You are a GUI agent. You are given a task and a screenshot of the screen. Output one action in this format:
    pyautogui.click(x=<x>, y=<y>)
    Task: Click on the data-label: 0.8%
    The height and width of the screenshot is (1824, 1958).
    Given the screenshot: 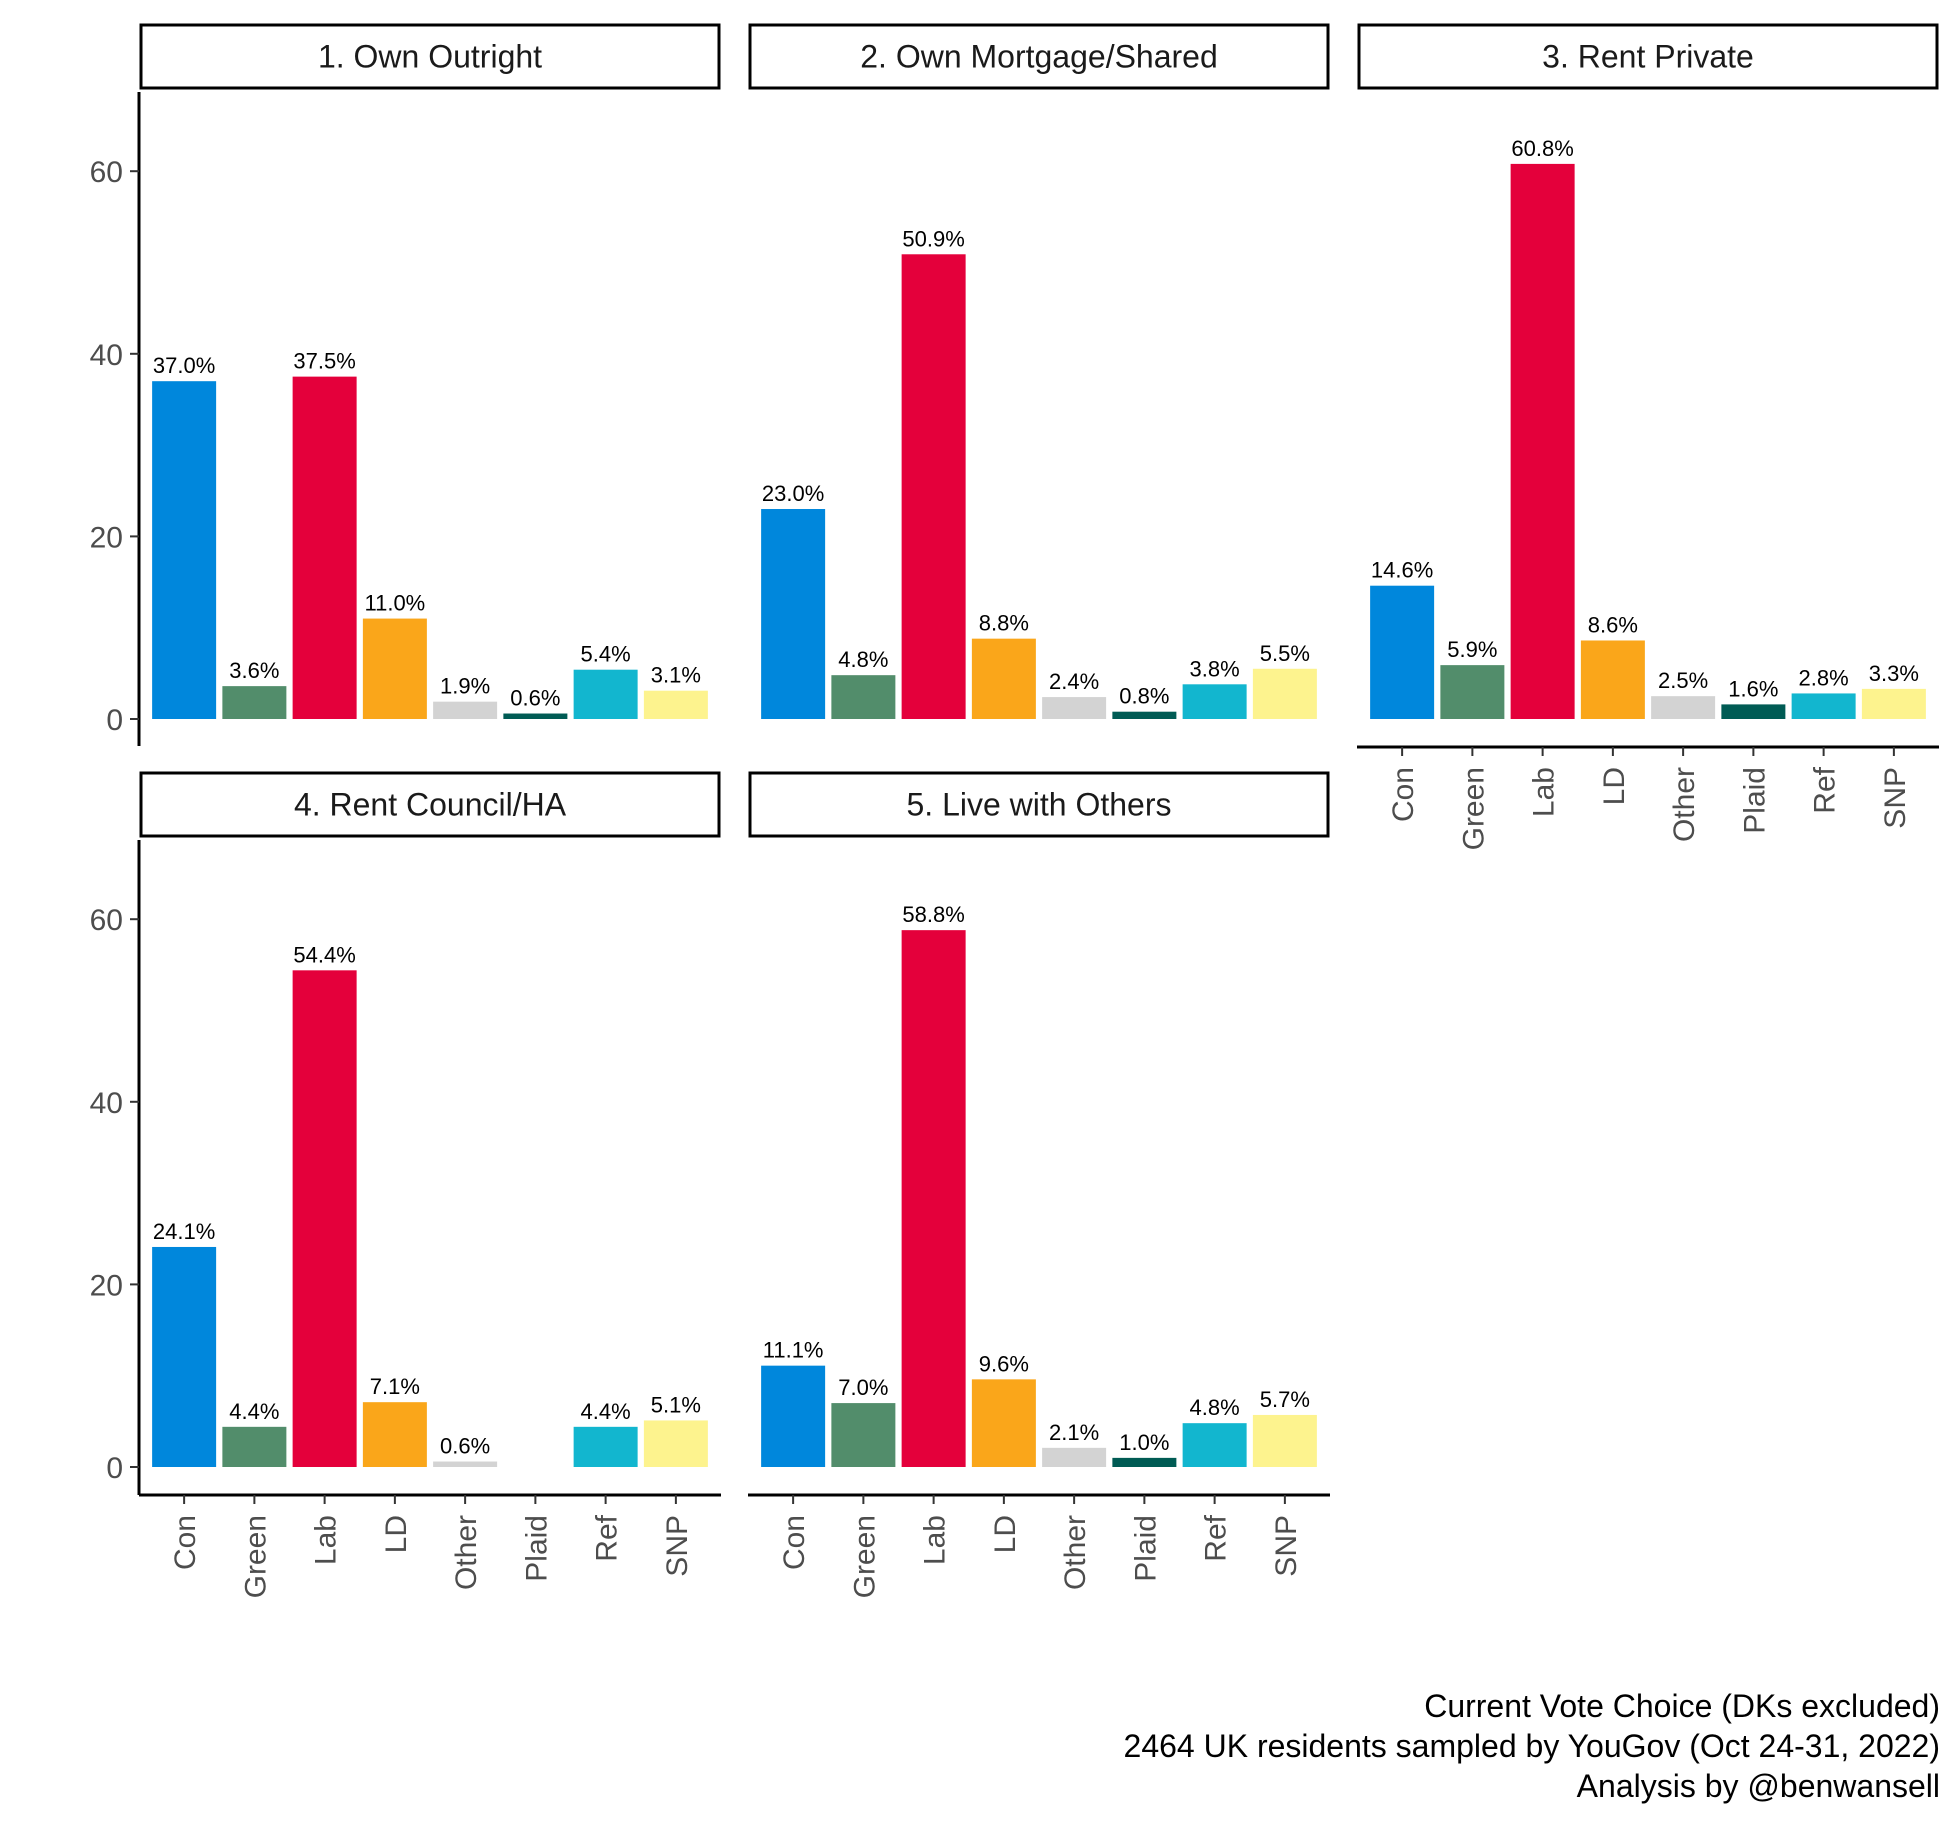 What is the action you would take?
    pyautogui.click(x=1144, y=696)
    